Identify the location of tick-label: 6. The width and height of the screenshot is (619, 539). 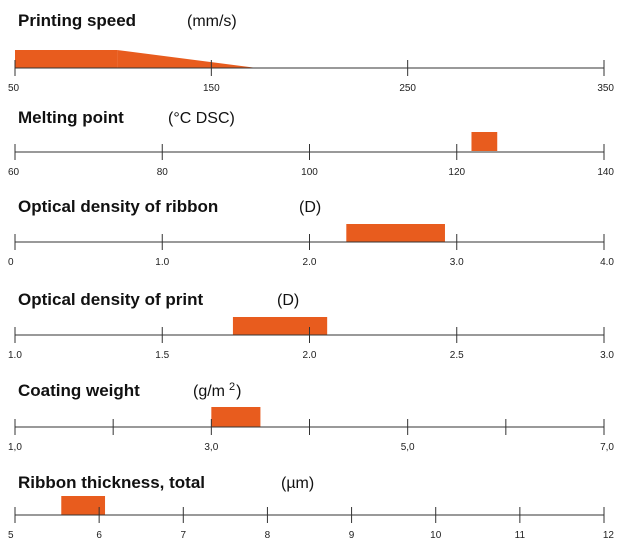
(99, 534).